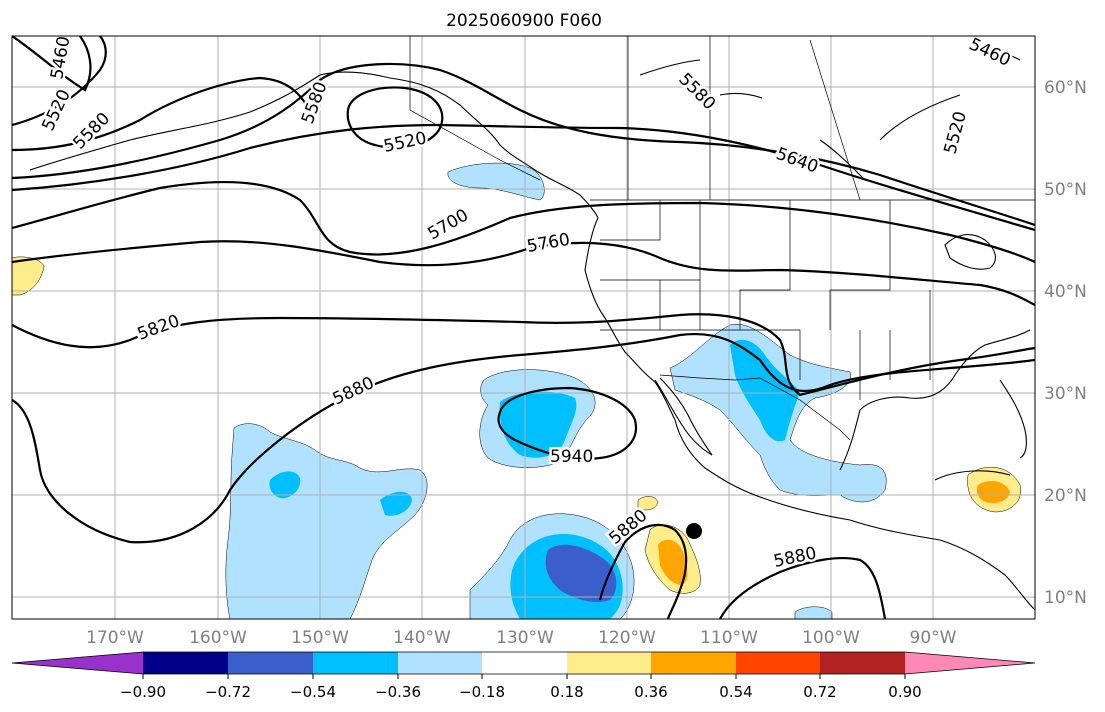 The image size is (1105, 712). What do you see at coordinates (60, 58) in the screenshot?
I see `contour-label-5460-a: 5460` at bounding box center [60, 58].